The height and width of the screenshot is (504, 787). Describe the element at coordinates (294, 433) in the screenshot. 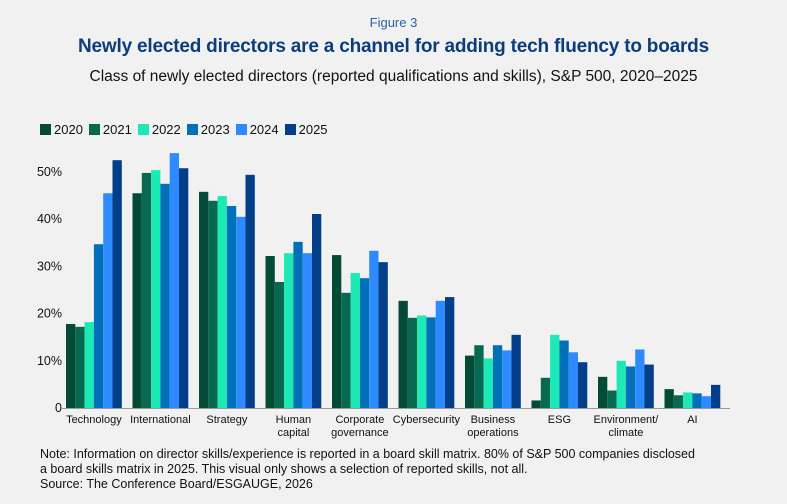

I see `x-tick-label: capital` at that location.